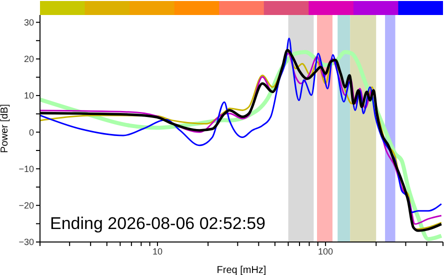 The image size is (448, 275). Describe the element at coordinates (29, 59) in the screenshot. I see `y-tick-label: 20` at that location.